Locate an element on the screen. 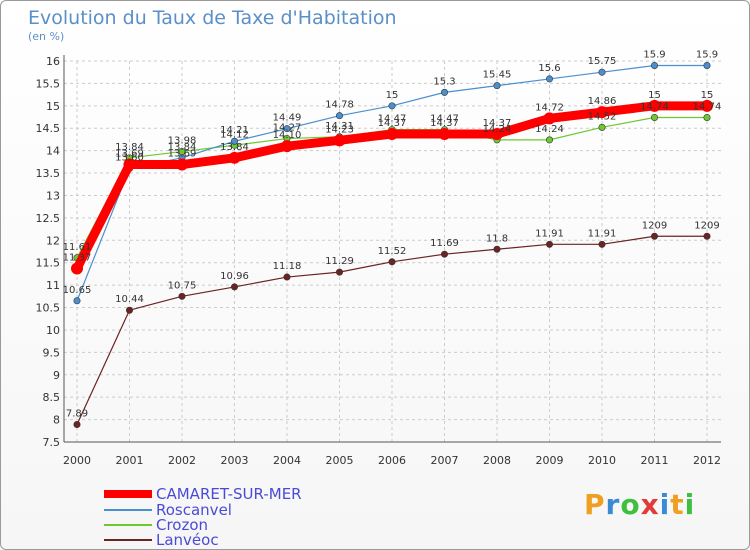 The width and height of the screenshot is (750, 550). y-tick-label: 16 is located at coordinates (53, 61).